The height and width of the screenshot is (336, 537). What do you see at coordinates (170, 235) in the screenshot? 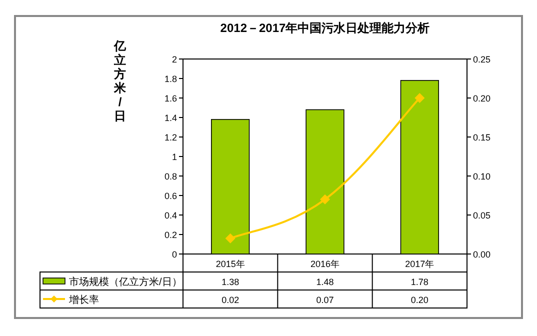
I see `y-tick-label: 0.2` at bounding box center [170, 235].